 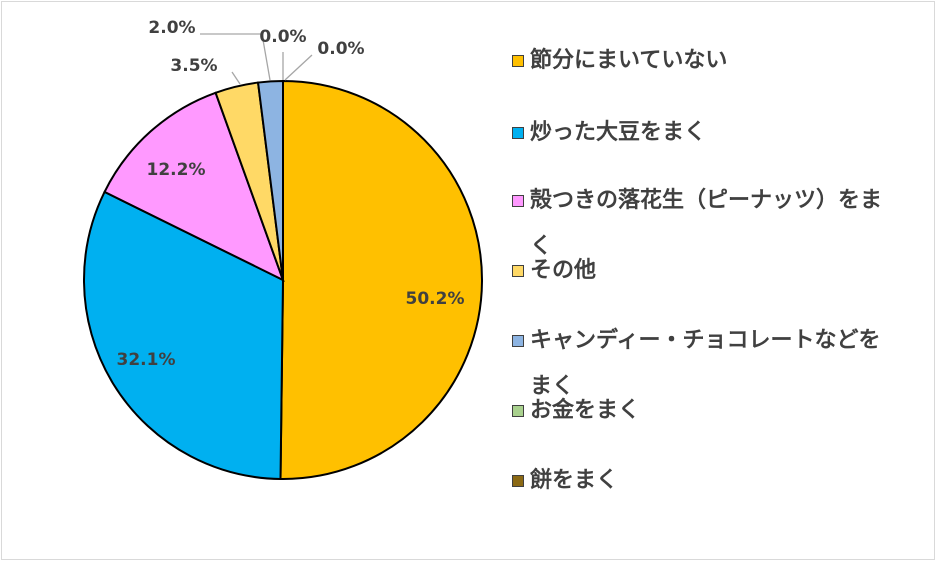 I want to click on data-label: 3.5%, so click(x=193, y=66).